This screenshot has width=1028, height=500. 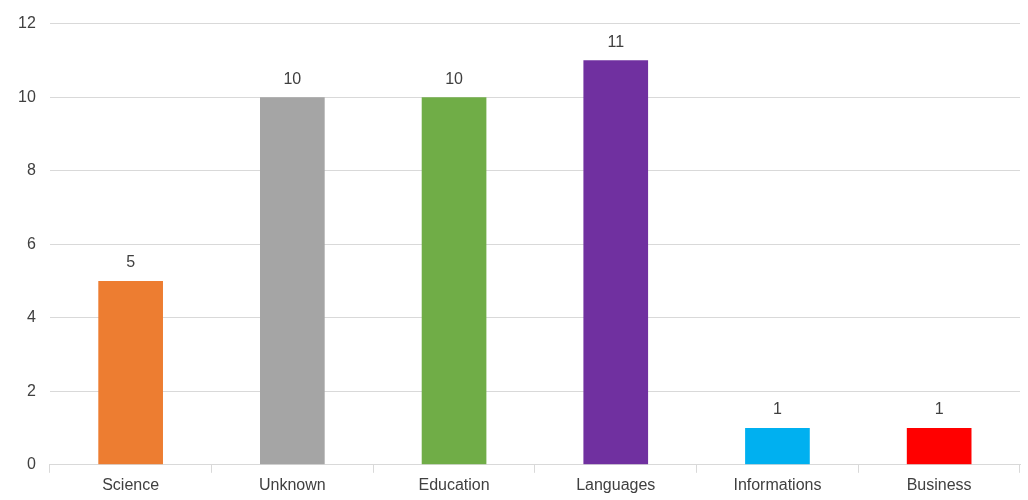 I want to click on y-tick-label: 8, so click(x=31, y=170).